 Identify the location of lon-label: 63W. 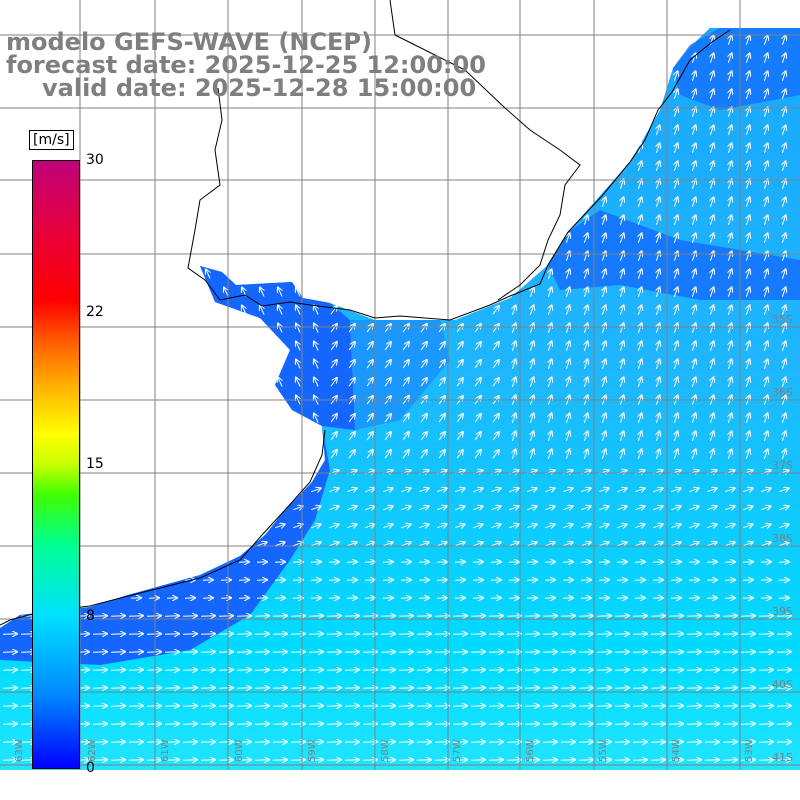
(19, 750).